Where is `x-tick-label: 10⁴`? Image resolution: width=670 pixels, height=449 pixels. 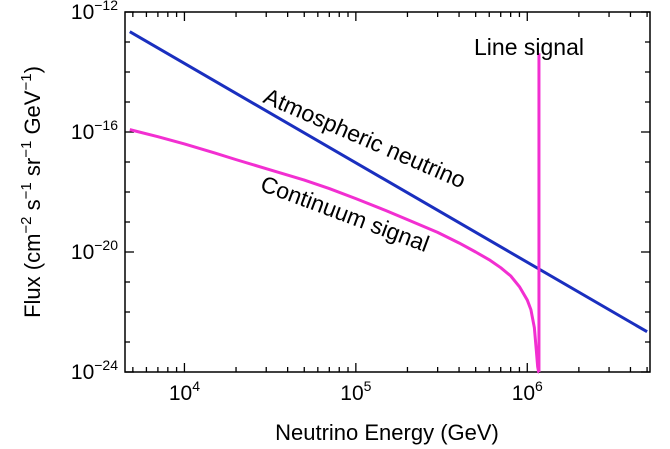 x-tick-label: 10⁴ is located at coordinates (184, 391).